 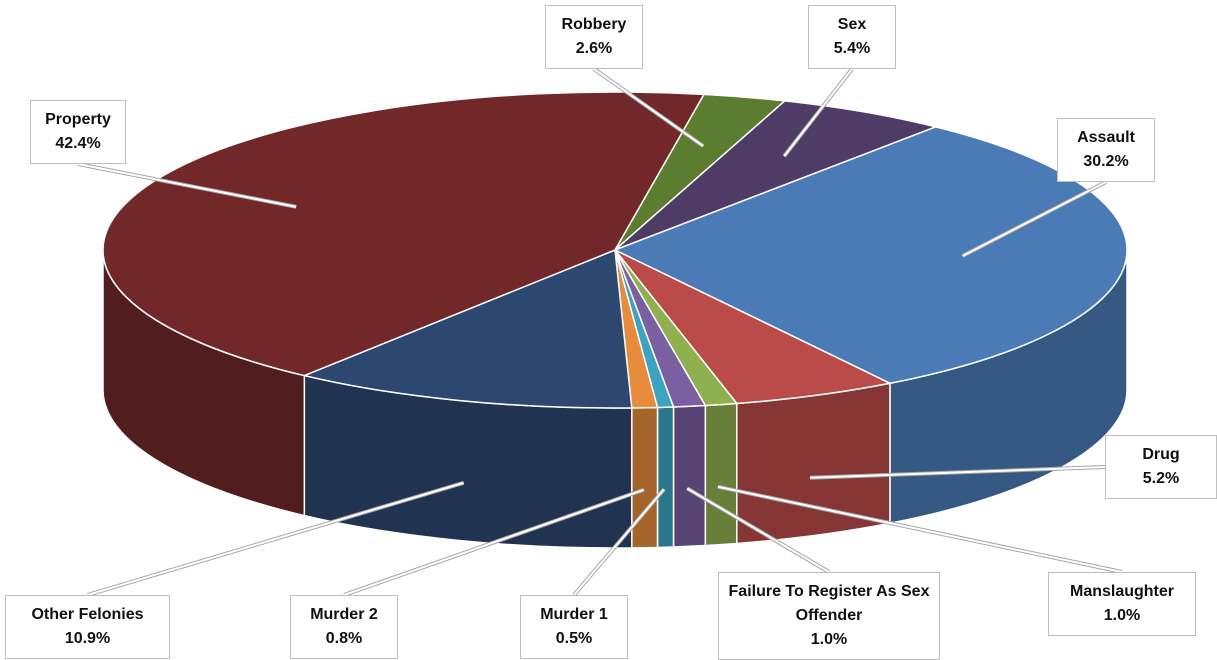 I want to click on data-label: Other Felonies 10.9%, so click(x=87, y=627).